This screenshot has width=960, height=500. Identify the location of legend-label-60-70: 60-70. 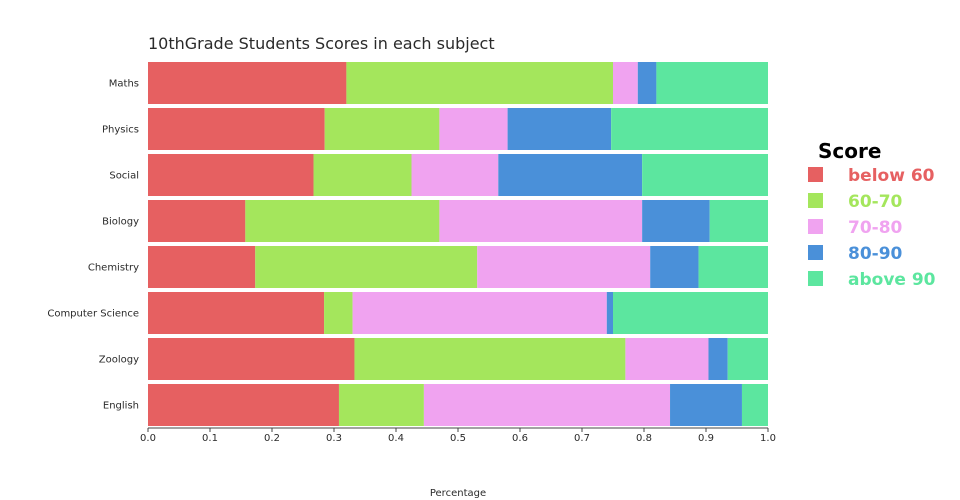
(875, 202).